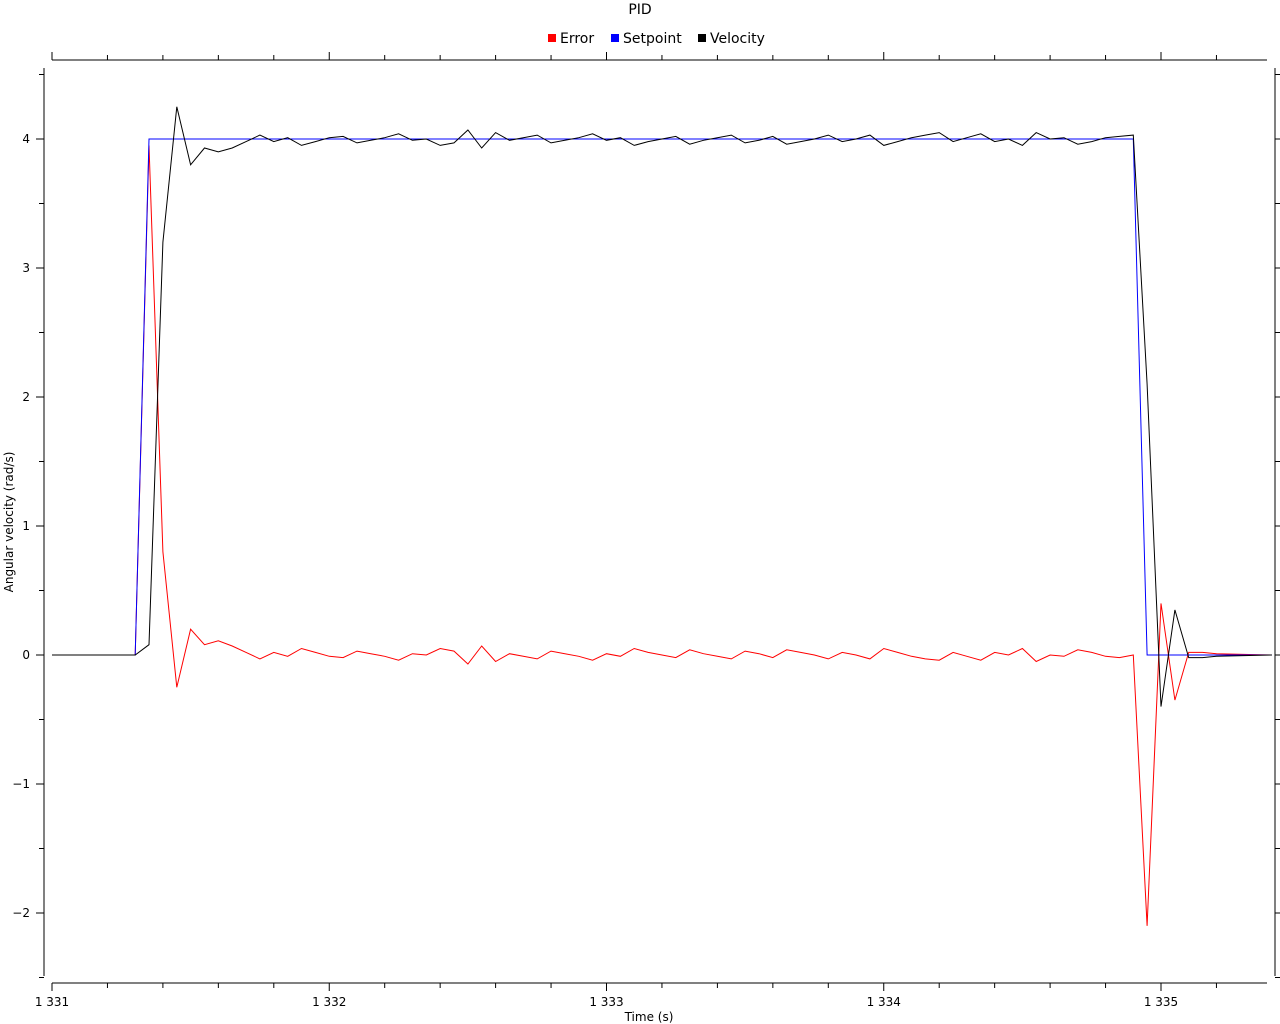 Image resolution: width=1280 pixels, height=1024 pixels. Describe the element at coordinates (26, 526) in the screenshot. I see `y-tick-label: 1` at that location.